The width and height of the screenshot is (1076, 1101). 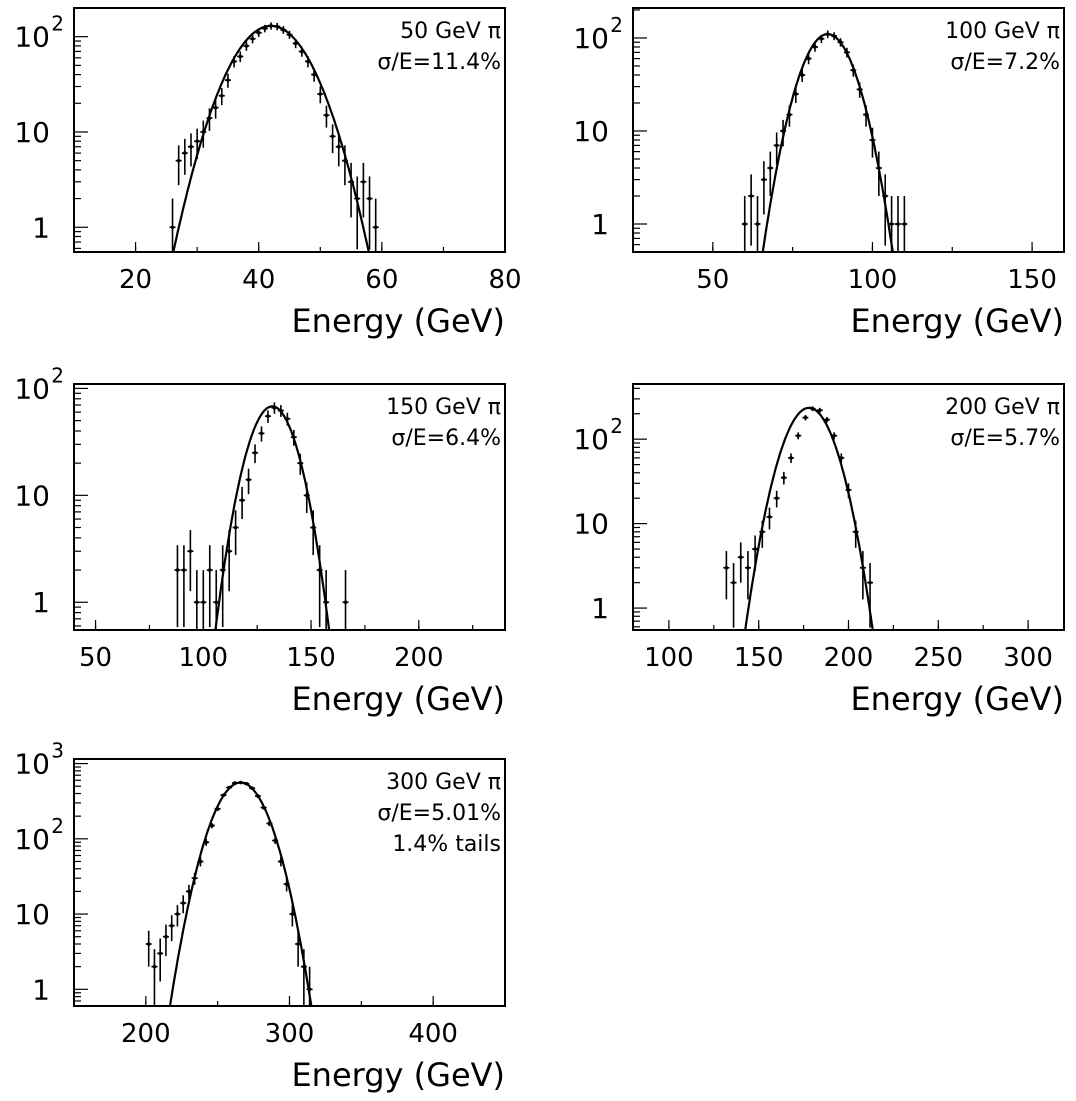 What do you see at coordinates (938, 658) in the screenshot?
I see `x-tick-label: 250` at bounding box center [938, 658].